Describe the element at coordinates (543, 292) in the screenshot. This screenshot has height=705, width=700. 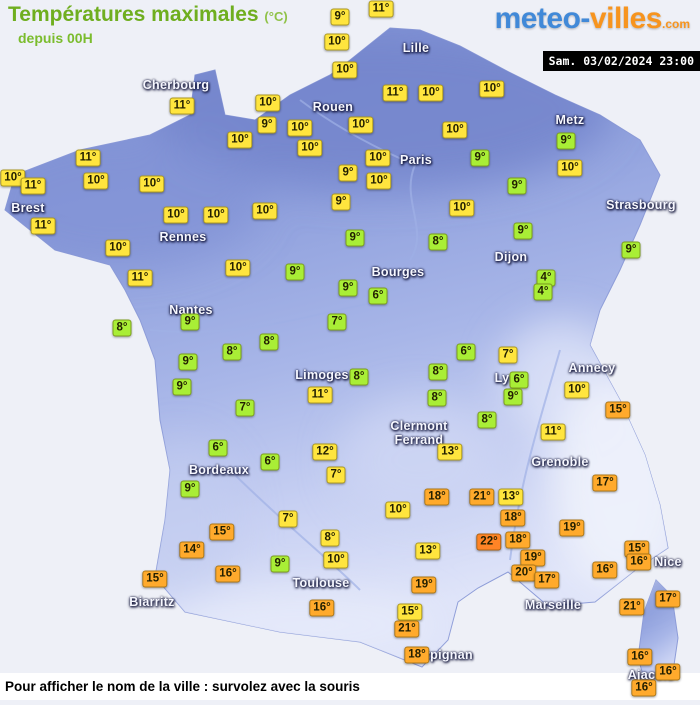
I see `temp-badge: 4°` at that location.